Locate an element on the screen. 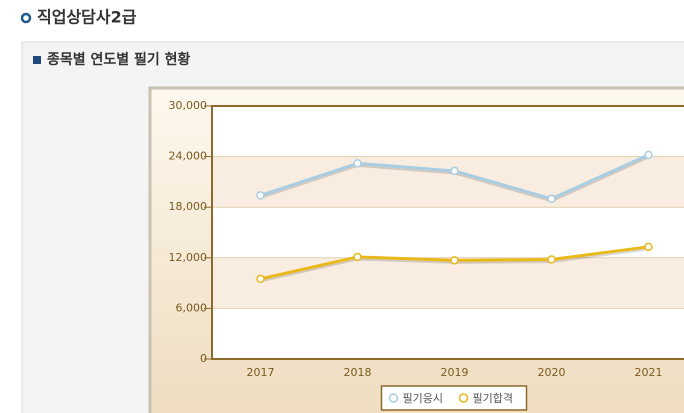  legend-box is located at coordinates (454, 398).